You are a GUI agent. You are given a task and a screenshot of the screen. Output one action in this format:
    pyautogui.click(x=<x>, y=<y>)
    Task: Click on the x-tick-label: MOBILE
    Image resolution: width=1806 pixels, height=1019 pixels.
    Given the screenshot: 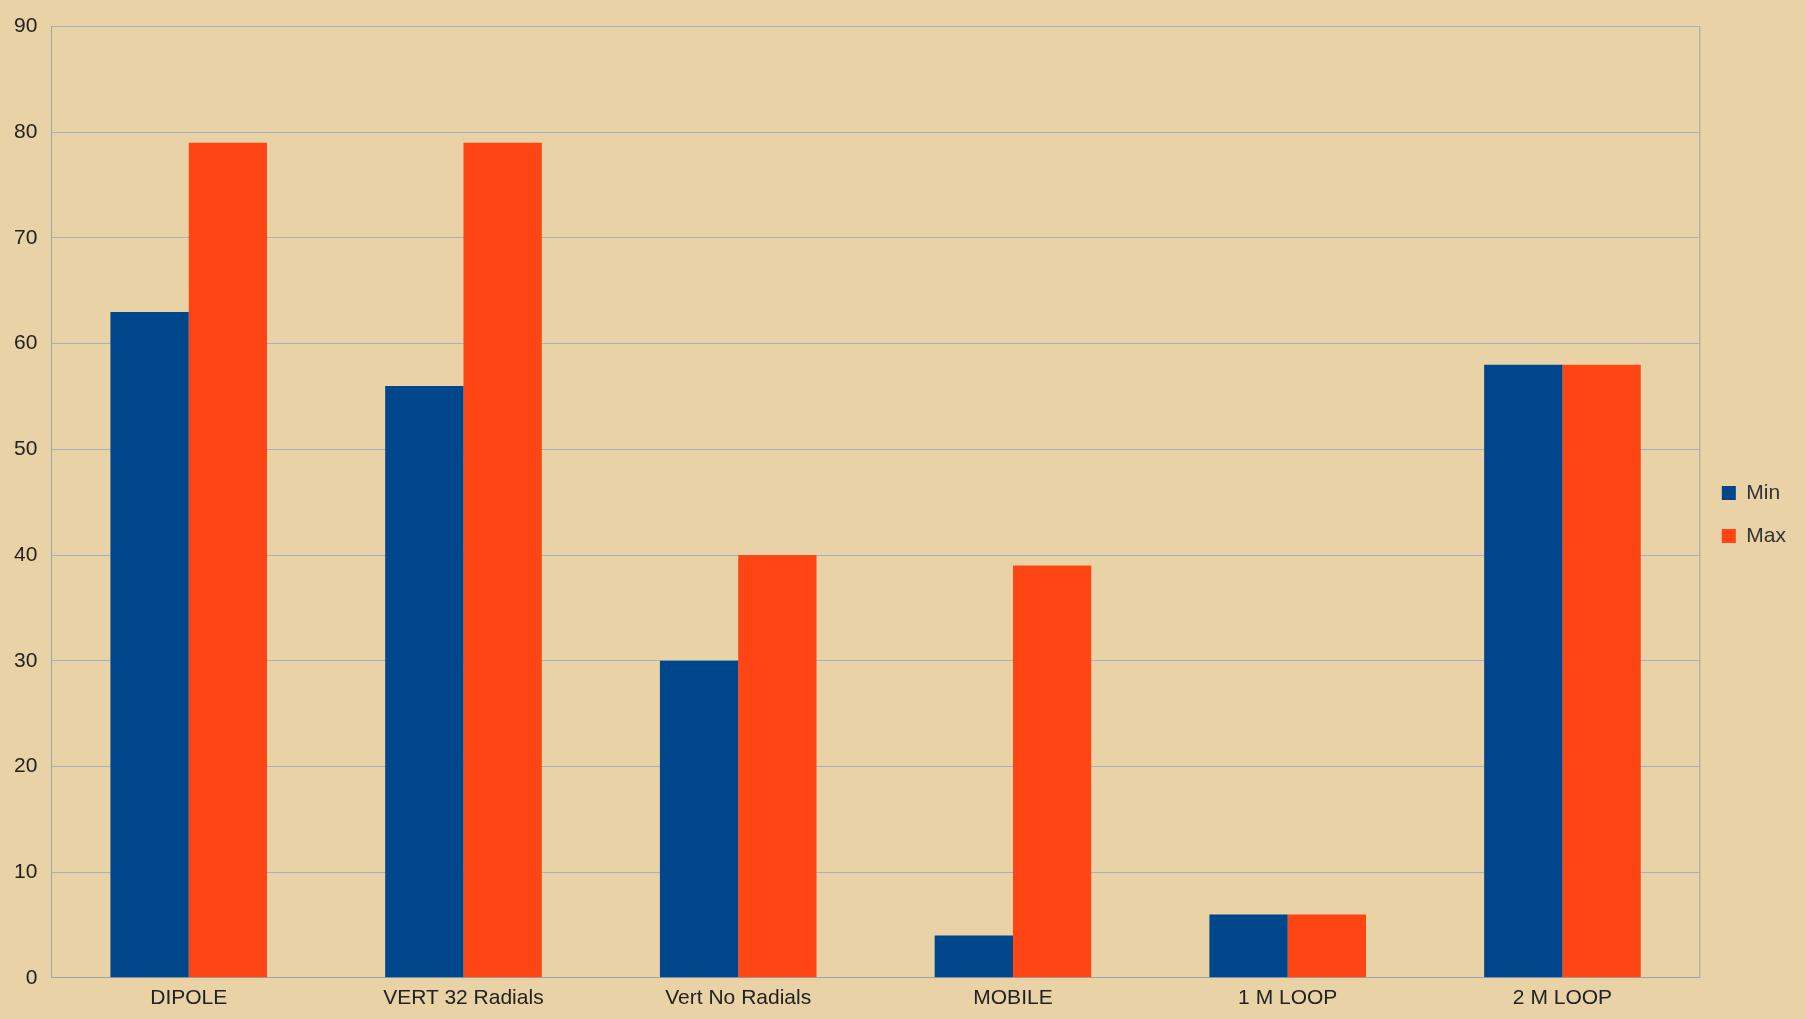 What is the action you would take?
    pyautogui.click(x=1013, y=997)
    